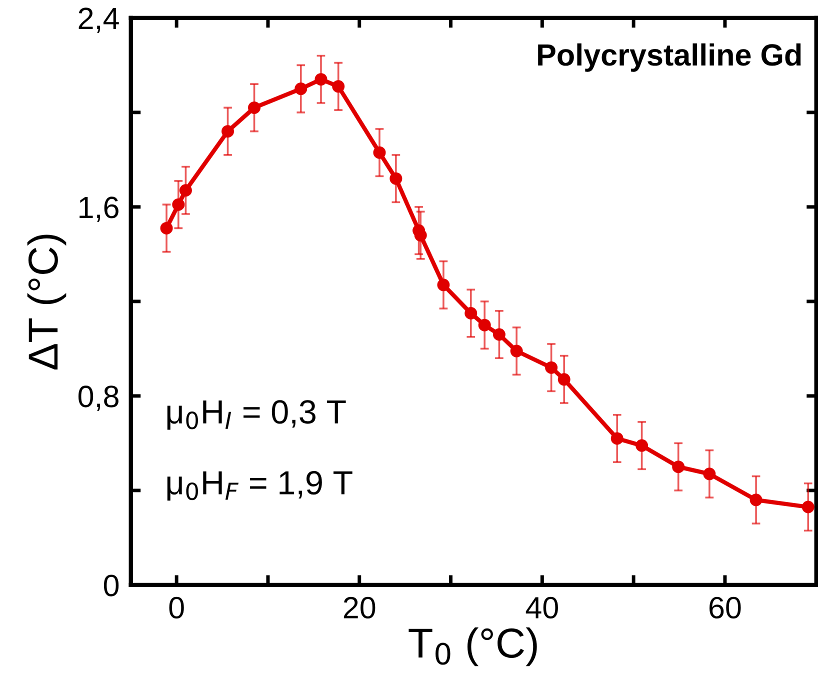  I want to click on annotation: μ$_{0}$H$_{F}$ = 1,9 T, so click(259, 486).